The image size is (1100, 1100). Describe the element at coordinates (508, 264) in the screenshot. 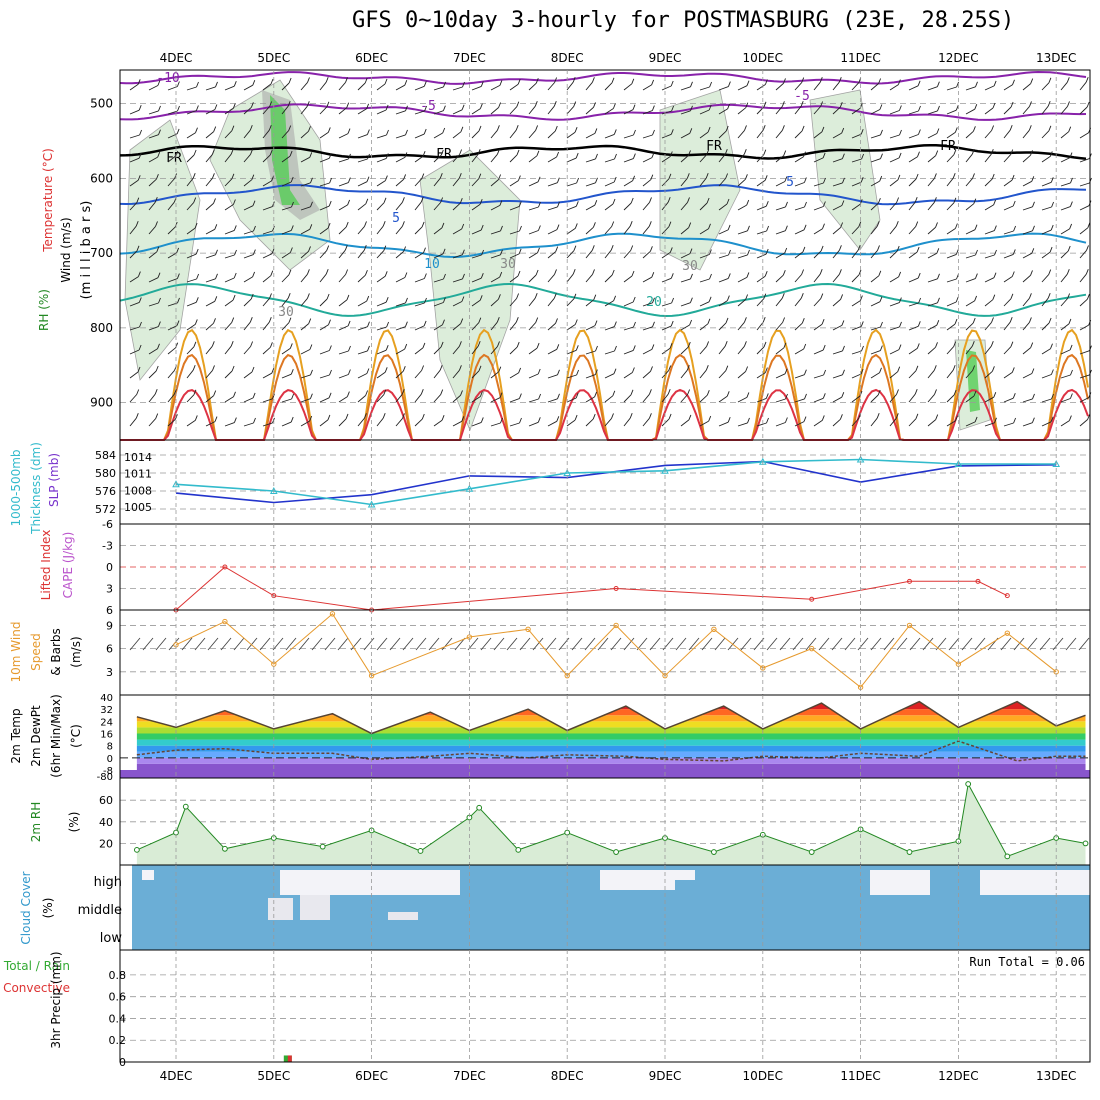

I see `contour-label: 30` at that location.